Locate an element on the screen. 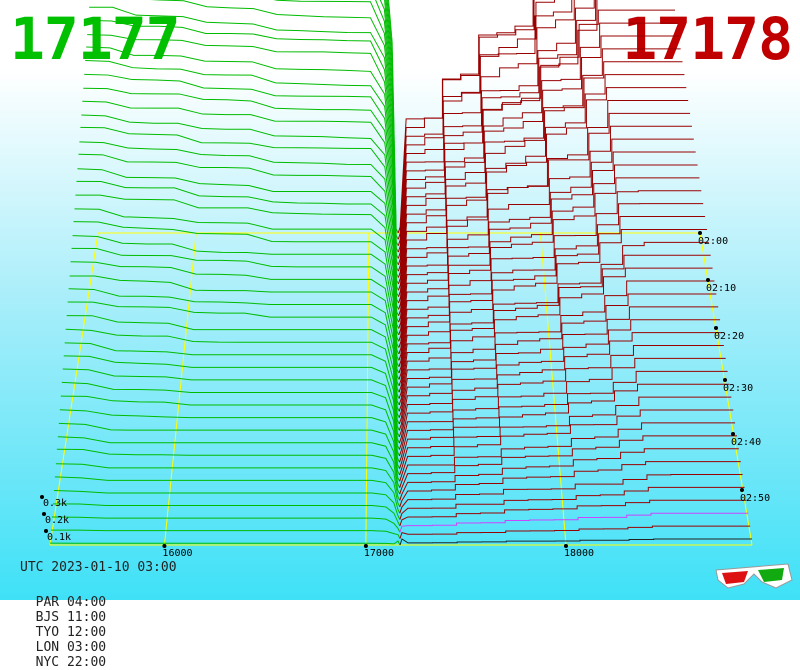 This screenshot has width=800, height=670. x-tick-label: 17000 is located at coordinates (379, 553).